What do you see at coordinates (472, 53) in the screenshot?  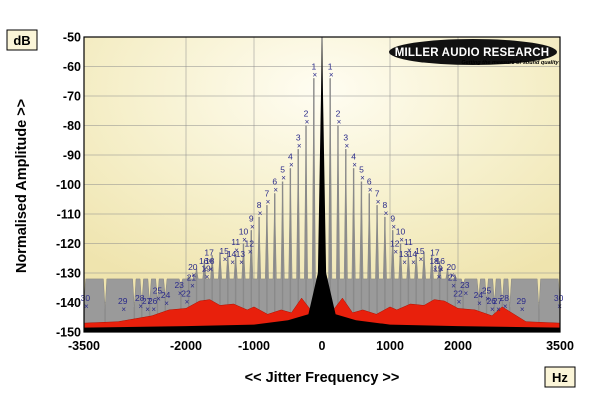 I see `logo-text: MILLER AUDIO RESEARCH` at bounding box center [472, 53].